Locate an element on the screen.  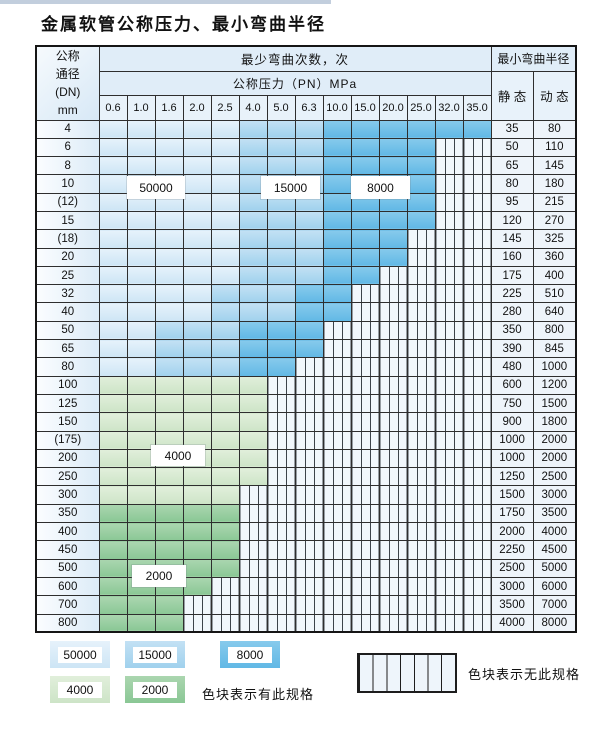
static-value-cell: 600 is located at coordinates (512, 385).